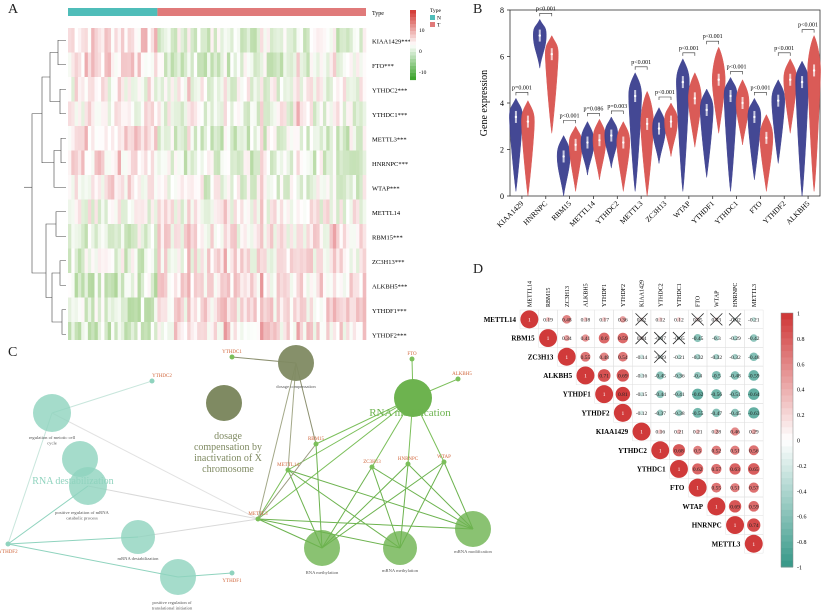 The height and width of the screenshot is (611, 825). What do you see at coordinates (787, 380) in the screenshot?
I see `colorbar-step` at bounding box center [787, 380].